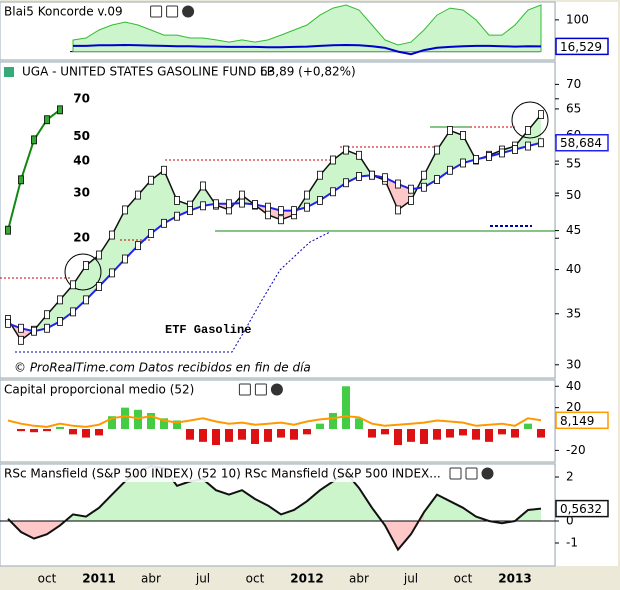  I want to click on panel-title: Blai5 Koncorde v.09, so click(63, 12).